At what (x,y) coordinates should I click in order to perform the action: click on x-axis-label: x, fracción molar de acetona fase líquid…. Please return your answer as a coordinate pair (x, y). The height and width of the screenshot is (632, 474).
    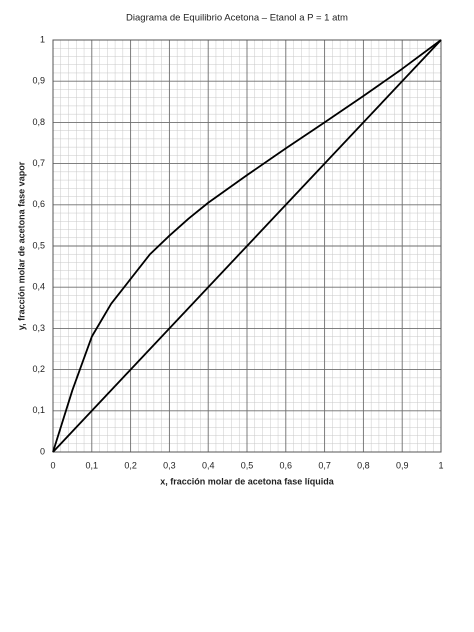
    Looking at the image, I should click on (247, 481).